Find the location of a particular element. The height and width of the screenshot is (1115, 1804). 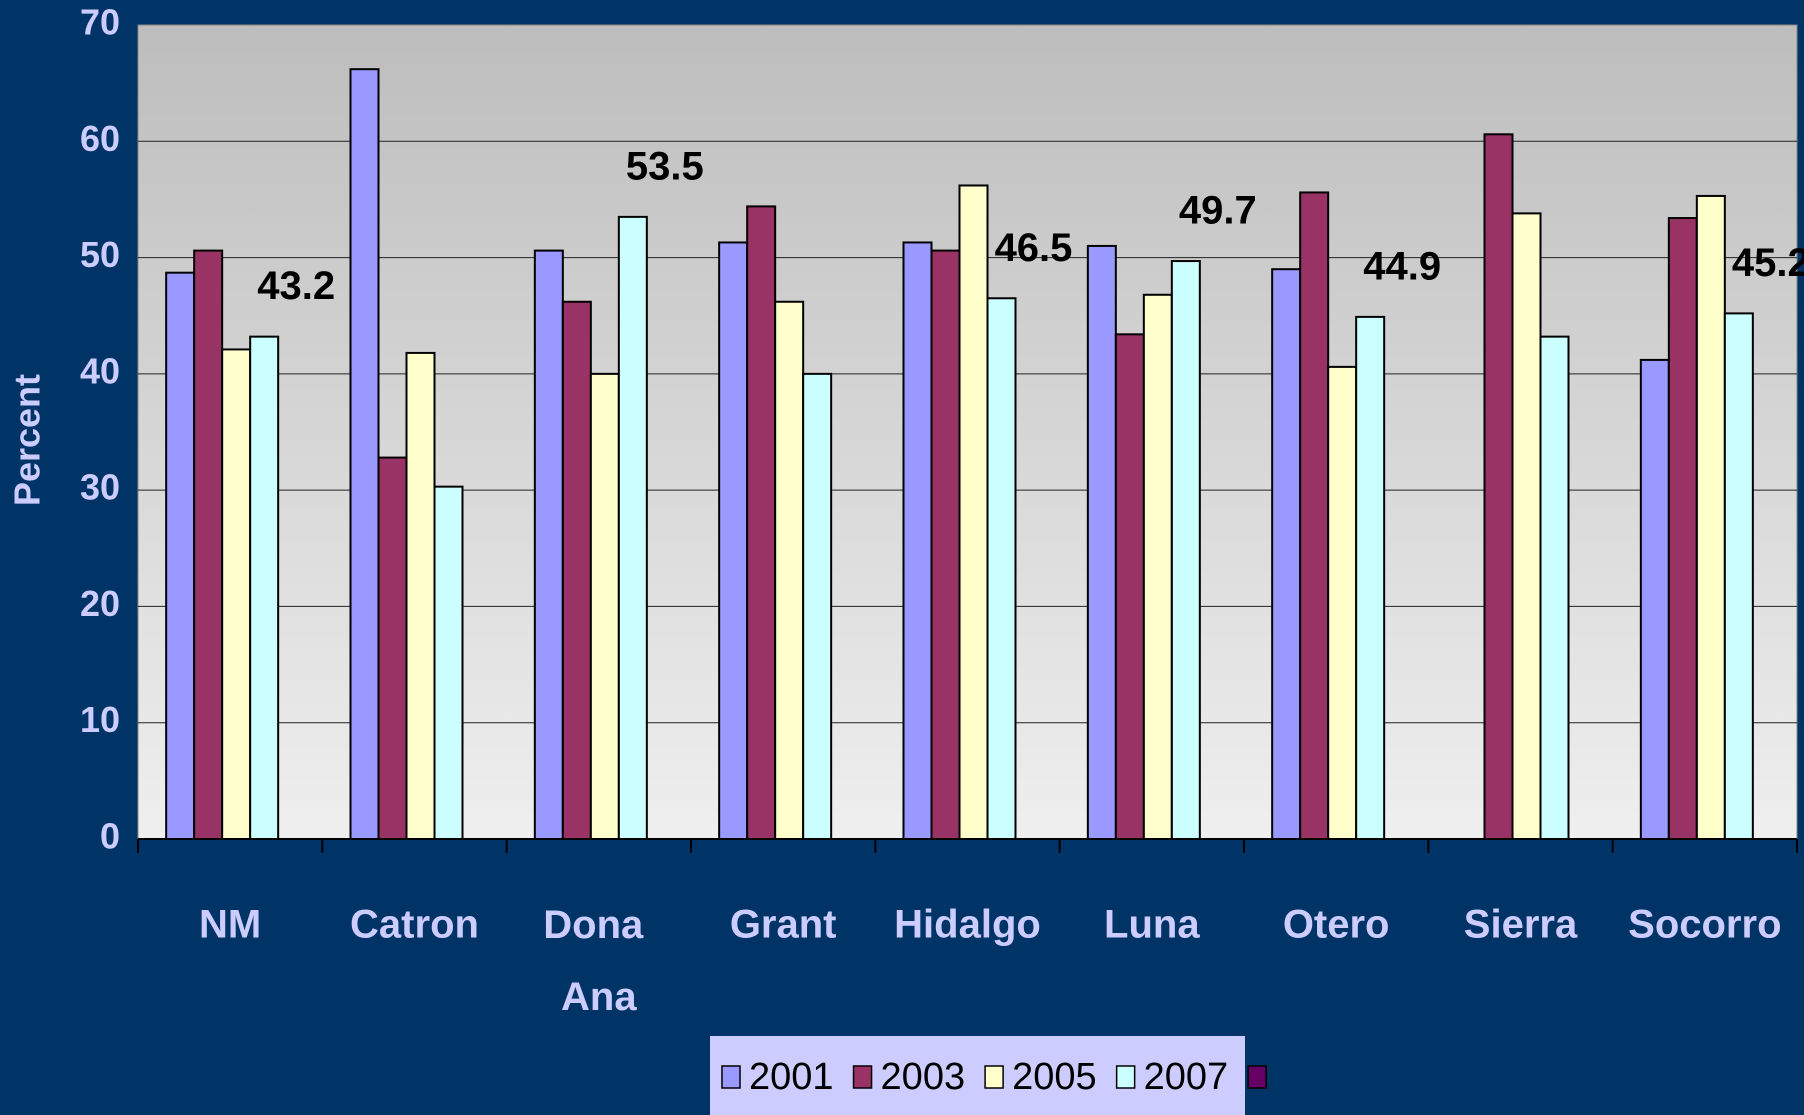

legend-label: 2005 is located at coordinates (1054, 1077).